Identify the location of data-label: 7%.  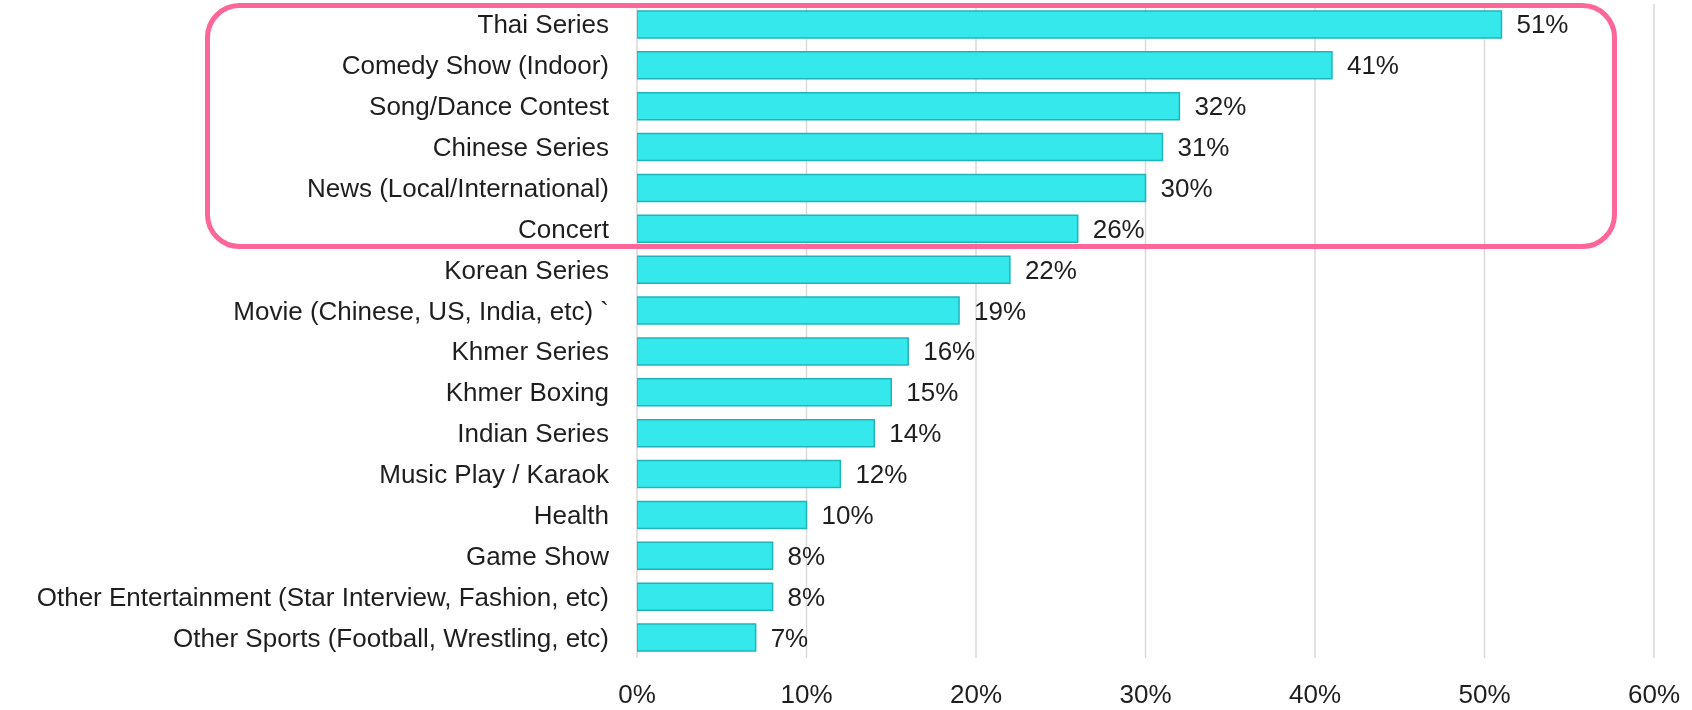
(789, 637).